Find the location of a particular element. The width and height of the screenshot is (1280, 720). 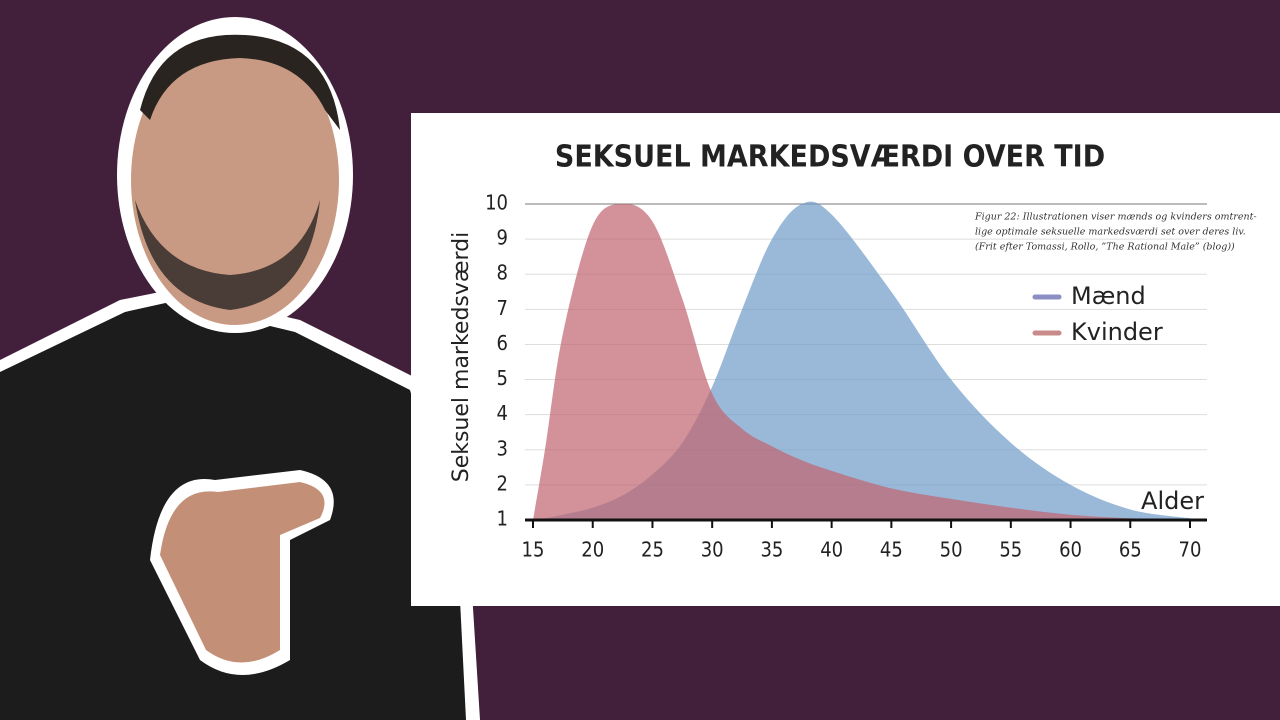

y-tick-label: 5 is located at coordinates (502, 378).